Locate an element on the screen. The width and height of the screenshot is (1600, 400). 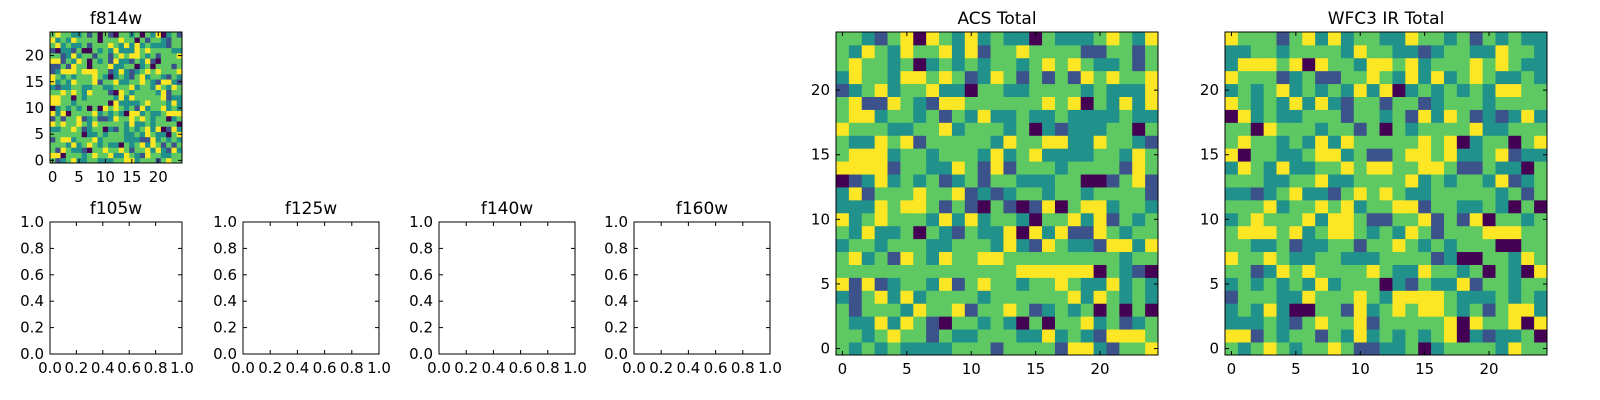
x-tick-label: 0 is located at coordinates (1232, 369).